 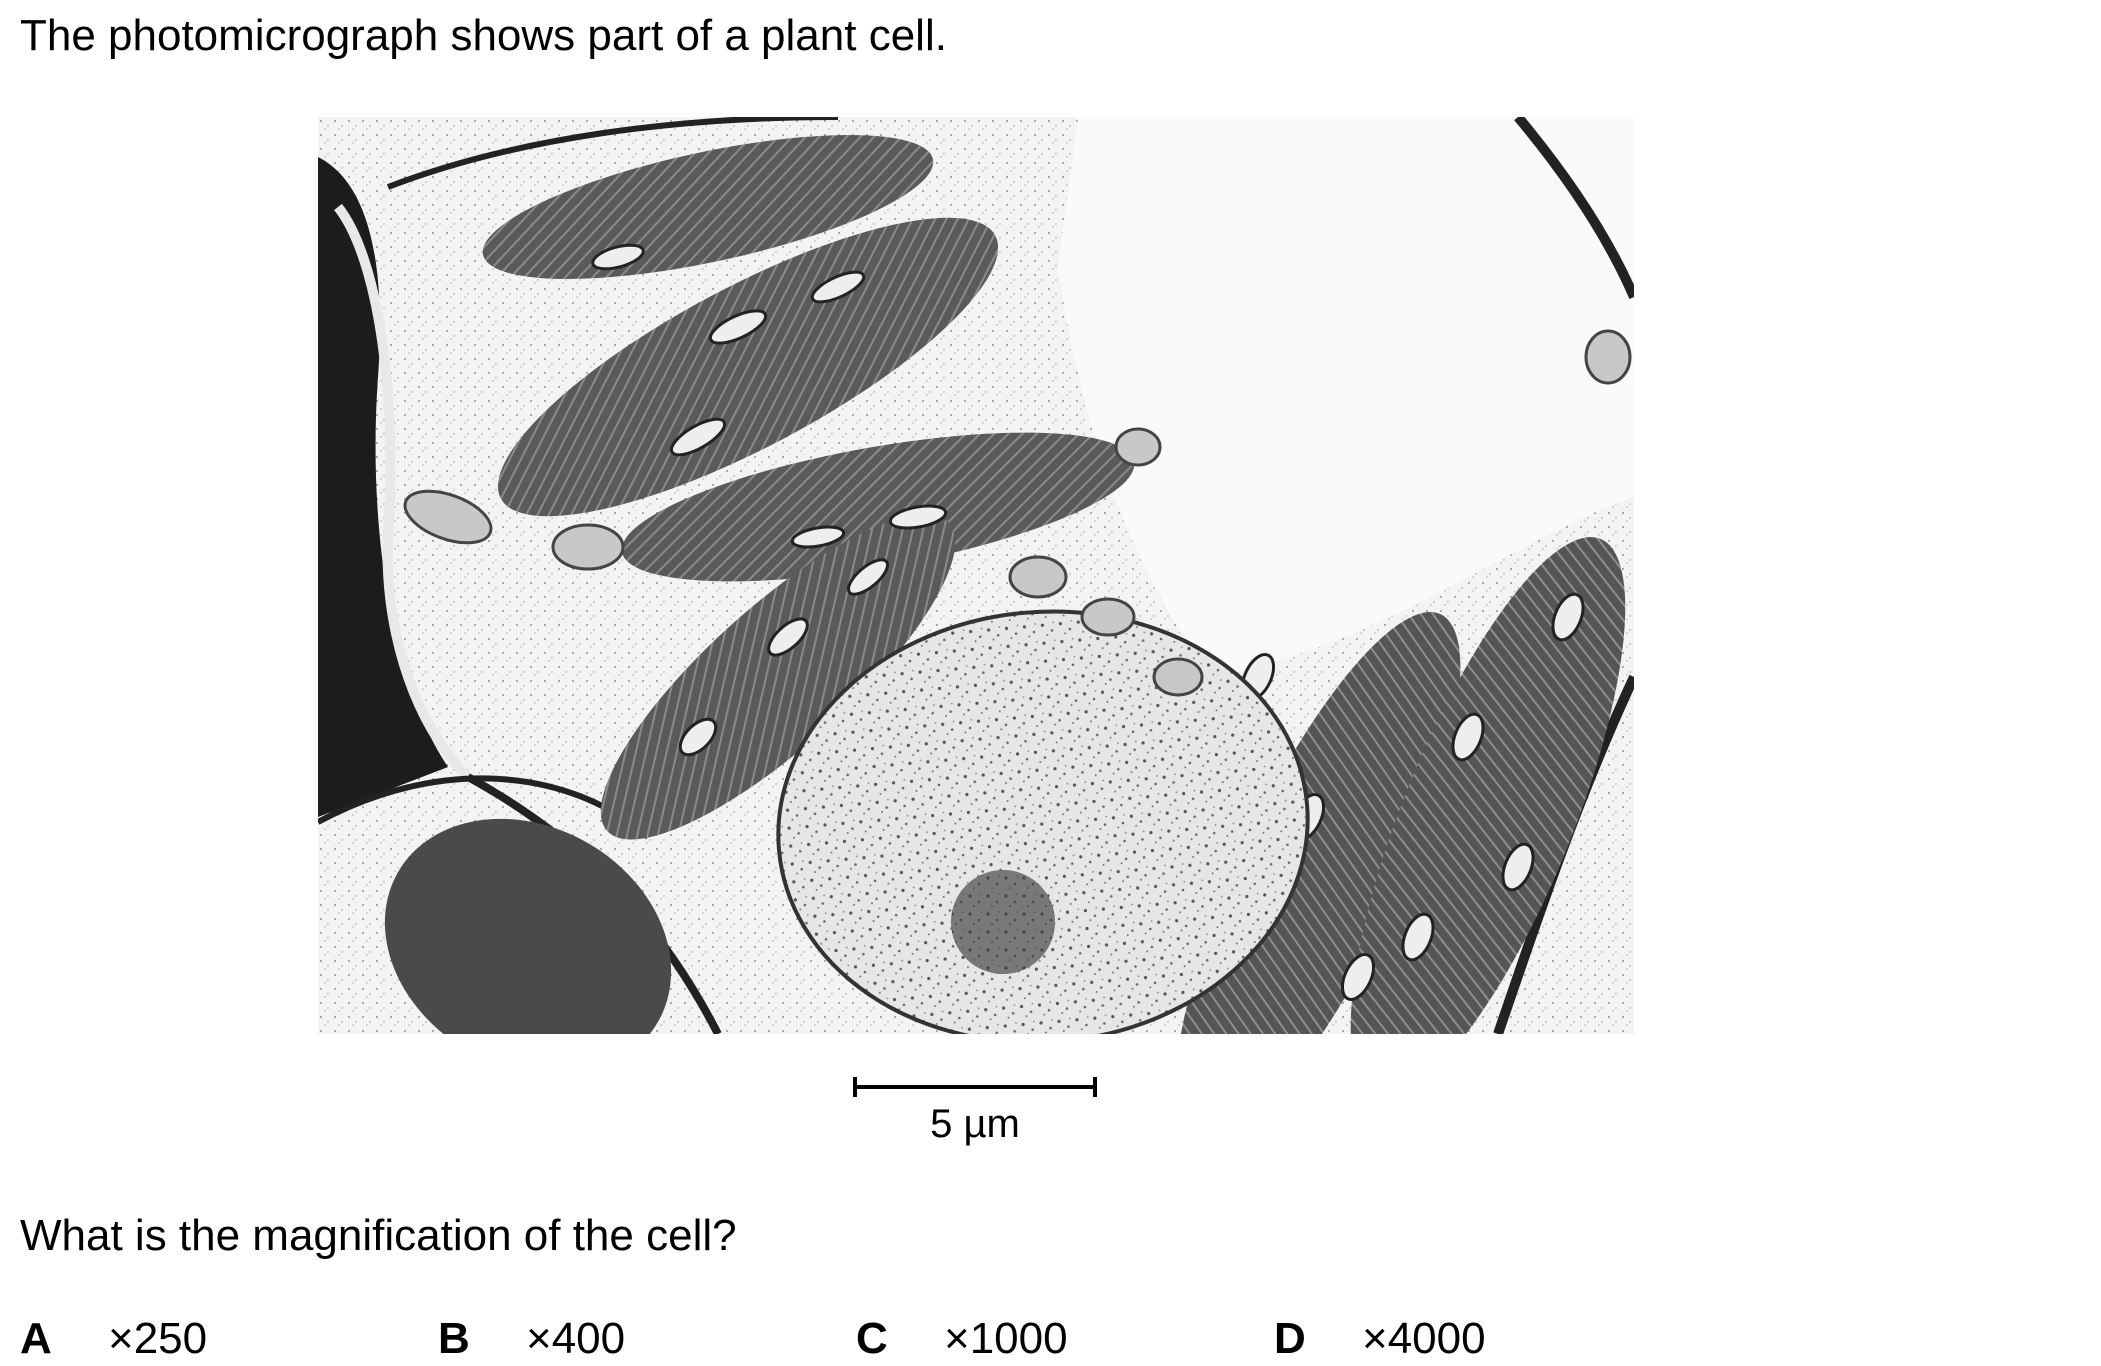 I want to click on option-d: D ×4000, so click(x=1380, y=1339).